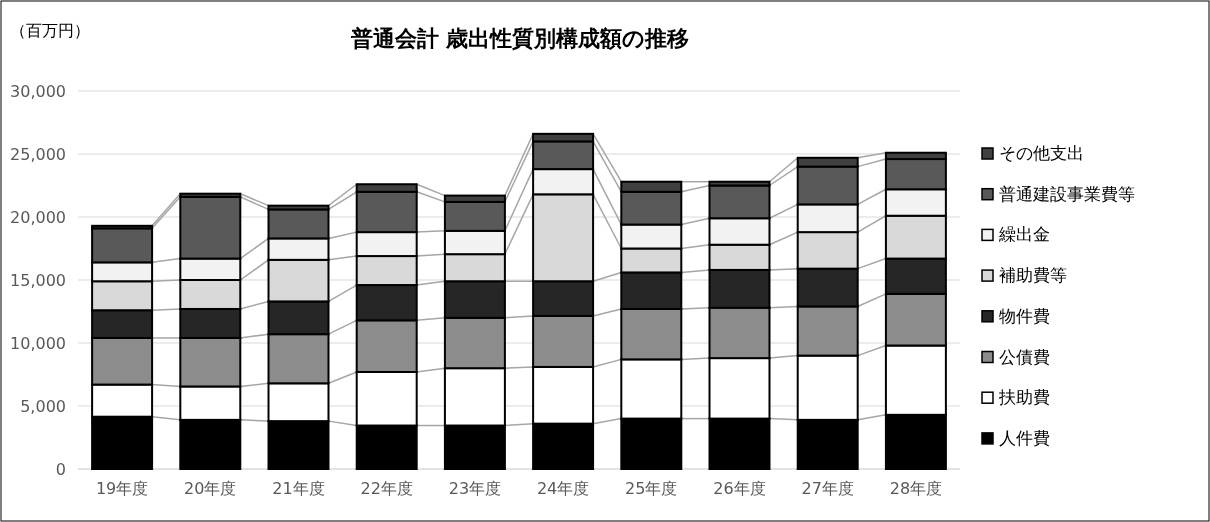 This screenshot has height=522, width=1210. Describe the element at coordinates (43, 406) in the screenshot. I see `y-tick-label: 5,000` at that location.